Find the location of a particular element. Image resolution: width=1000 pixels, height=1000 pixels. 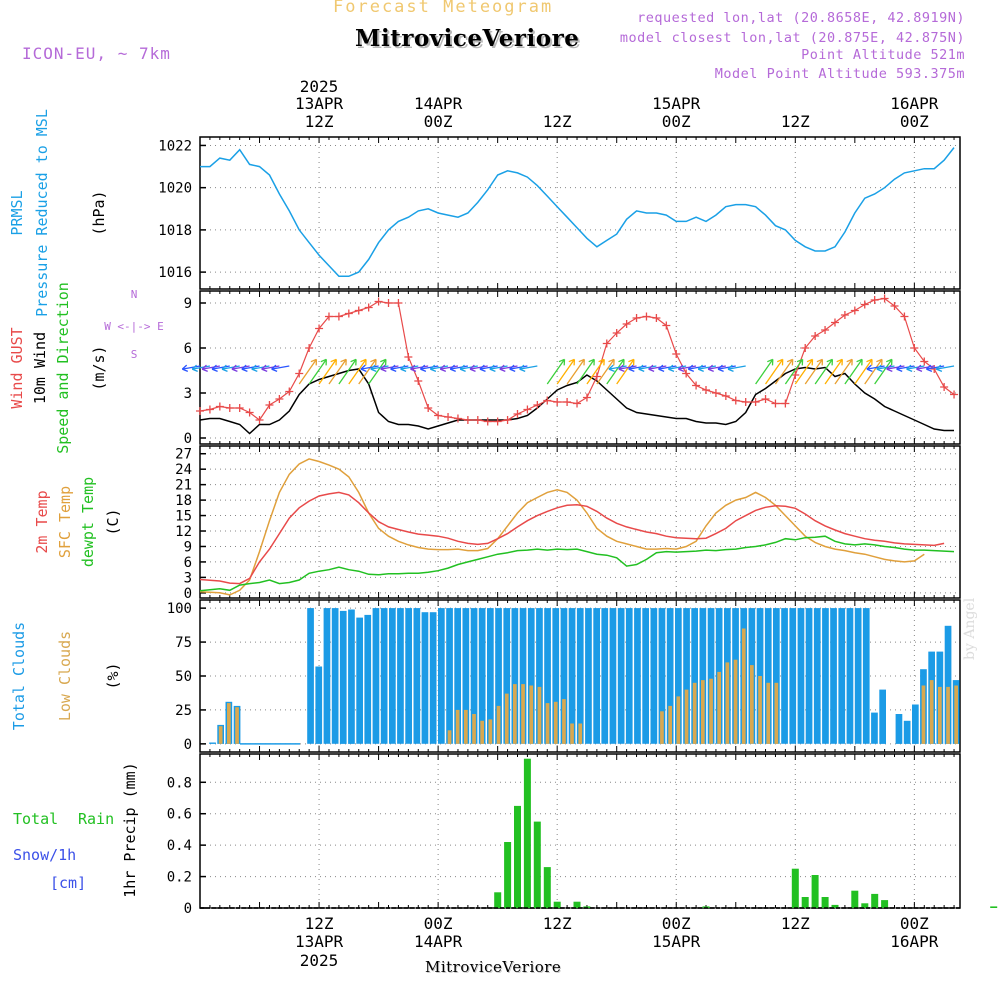

dewpt-legend-label: dewpt Temp is located at coordinates (88, 522).